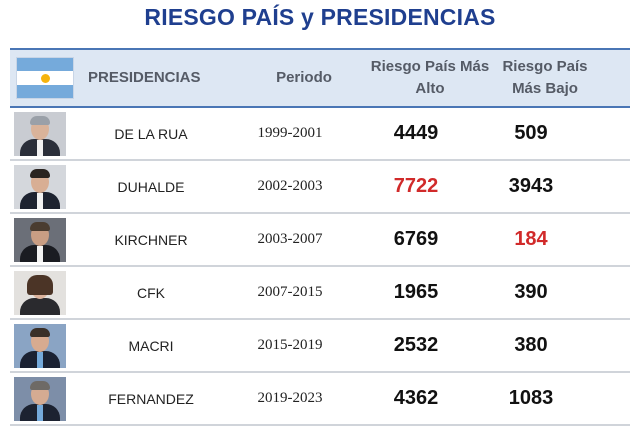  What do you see at coordinates (290, 292) in the screenshot?
I see `period: 2007-2015` at bounding box center [290, 292].